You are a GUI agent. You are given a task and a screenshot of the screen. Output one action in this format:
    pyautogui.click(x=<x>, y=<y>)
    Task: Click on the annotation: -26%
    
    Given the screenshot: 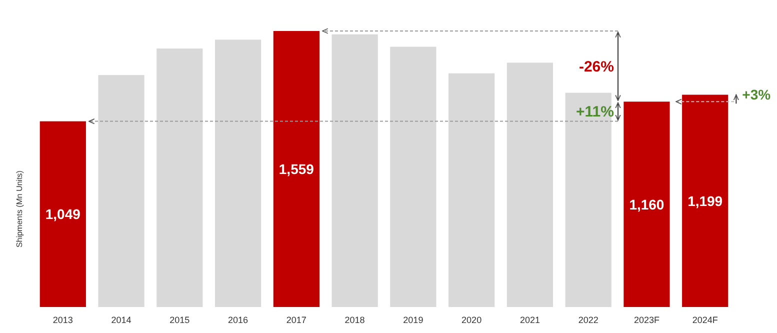 What is the action you would take?
    pyautogui.click(x=596, y=67)
    